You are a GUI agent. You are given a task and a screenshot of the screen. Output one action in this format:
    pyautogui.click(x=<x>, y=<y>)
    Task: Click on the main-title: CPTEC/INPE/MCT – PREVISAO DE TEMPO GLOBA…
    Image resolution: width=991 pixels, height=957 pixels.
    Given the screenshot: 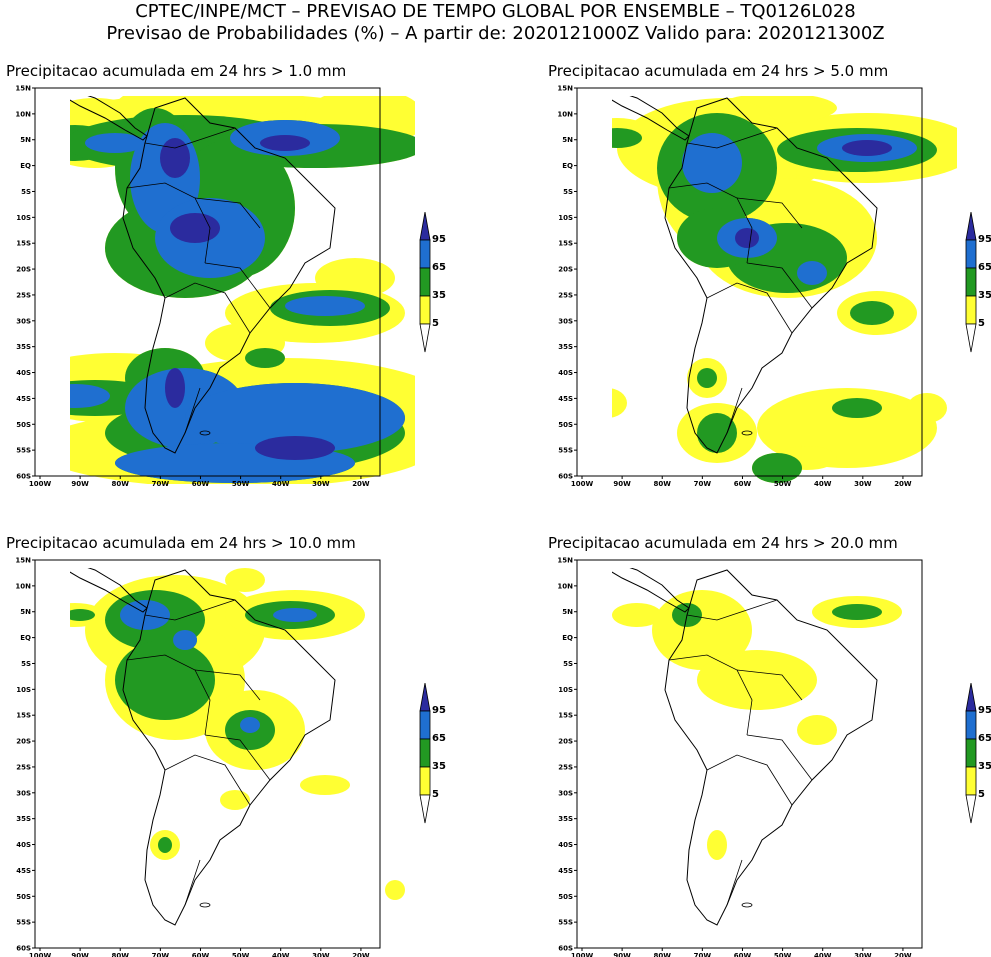 What is the action you would take?
    pyautogui.click(x=495, y=11)
    